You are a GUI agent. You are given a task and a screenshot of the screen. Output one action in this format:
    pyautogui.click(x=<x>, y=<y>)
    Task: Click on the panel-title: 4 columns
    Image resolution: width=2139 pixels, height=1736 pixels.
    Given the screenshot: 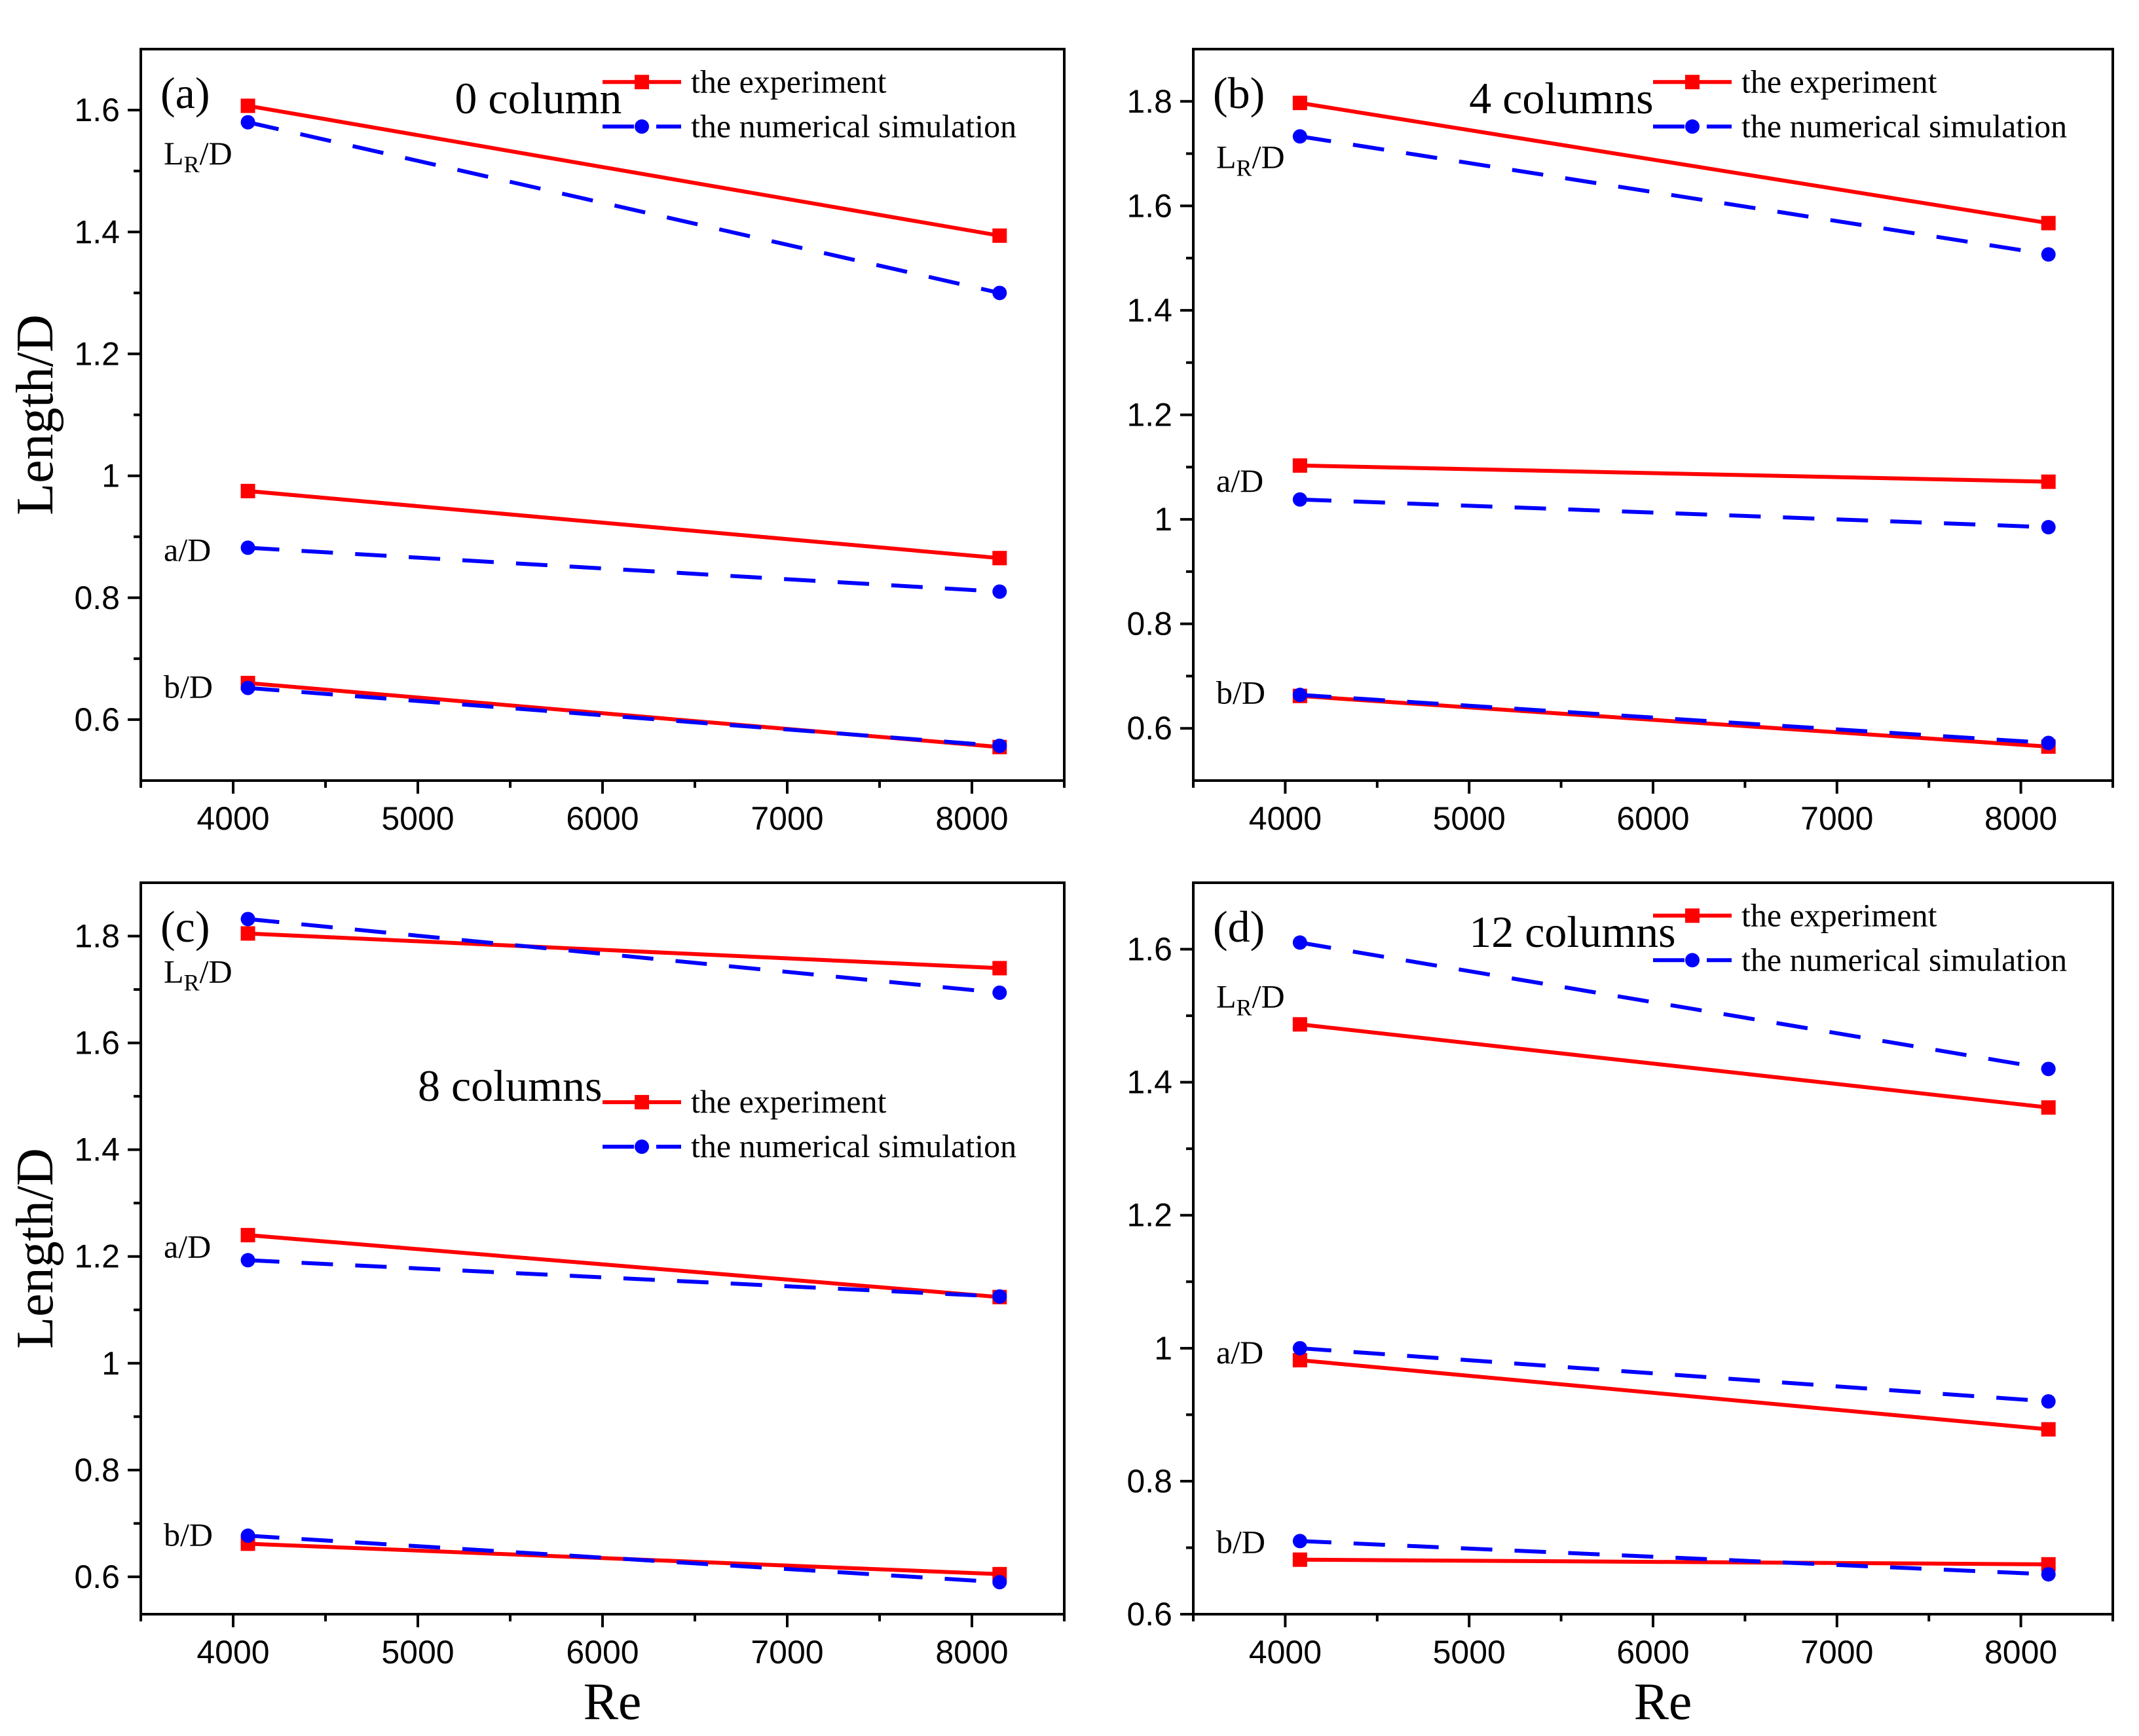 What is the action you would take?
    pyautogui.click(x=1561, y=98)
    